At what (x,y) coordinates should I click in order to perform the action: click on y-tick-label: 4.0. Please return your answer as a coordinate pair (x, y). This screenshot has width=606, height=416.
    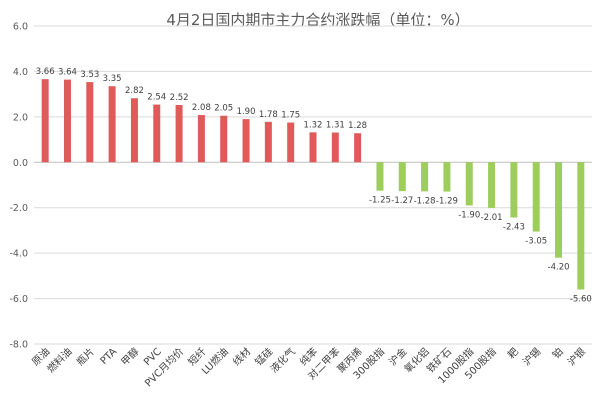
    Looking at the image, I should click on (20, 72).